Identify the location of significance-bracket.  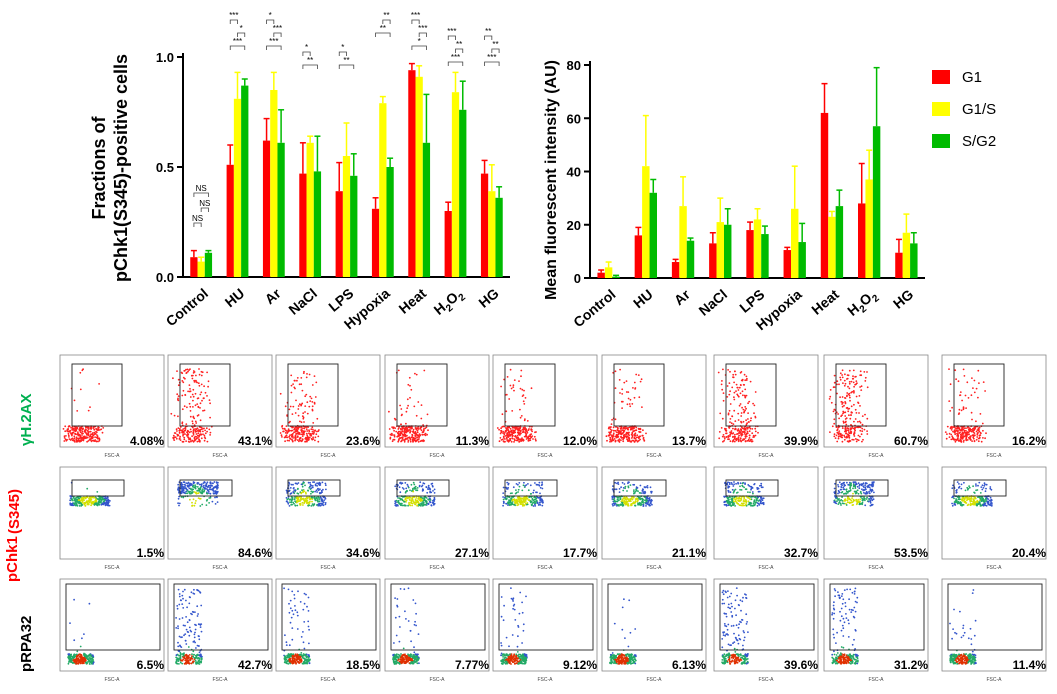
(451, 38).